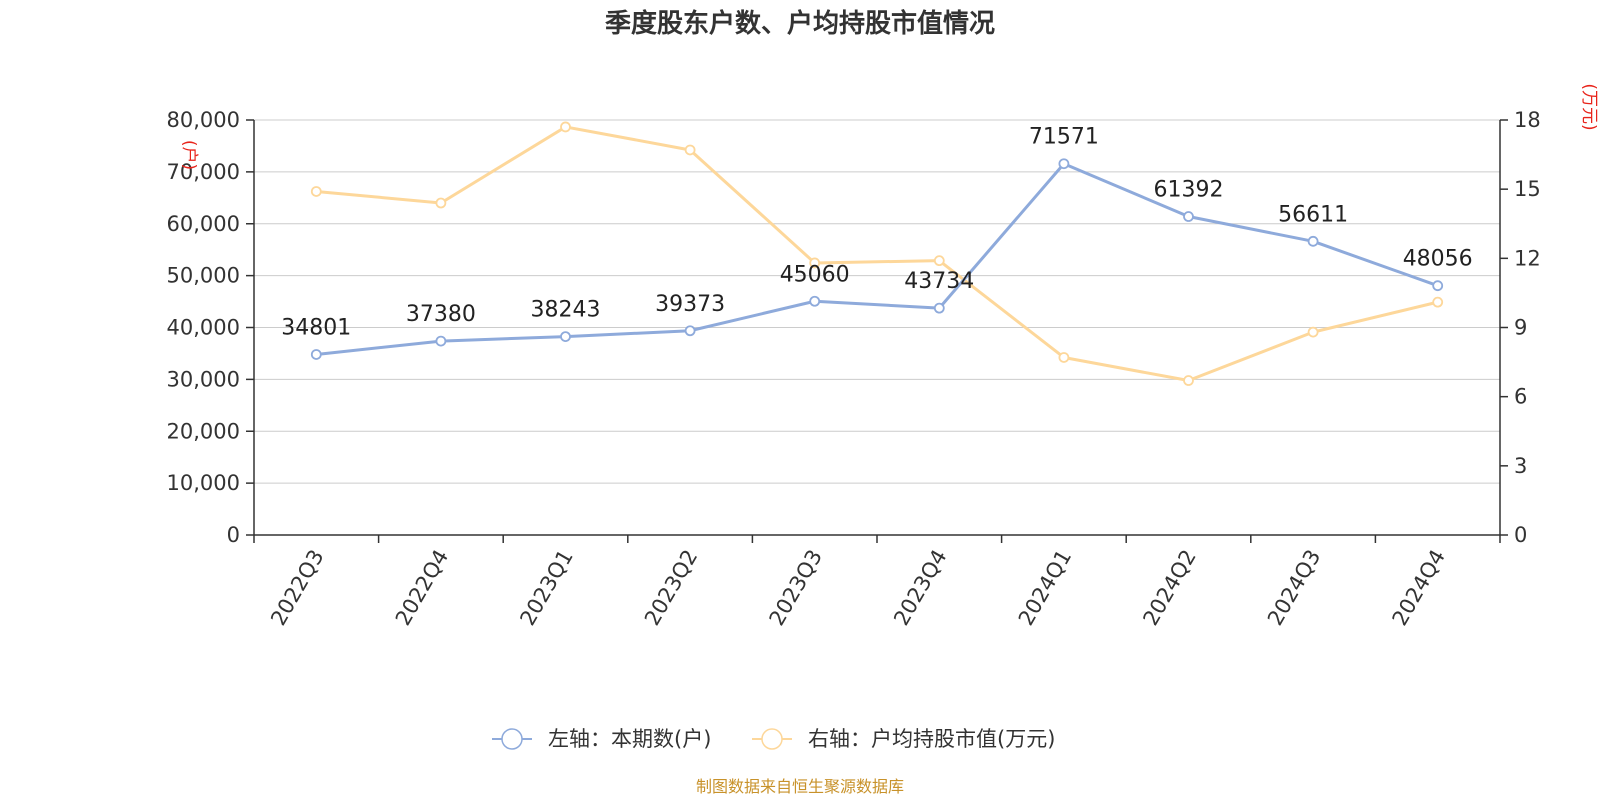 The image size is (1600, 800). I want to click on x-axis-category-label: 2022Q4, so click(422, 588).